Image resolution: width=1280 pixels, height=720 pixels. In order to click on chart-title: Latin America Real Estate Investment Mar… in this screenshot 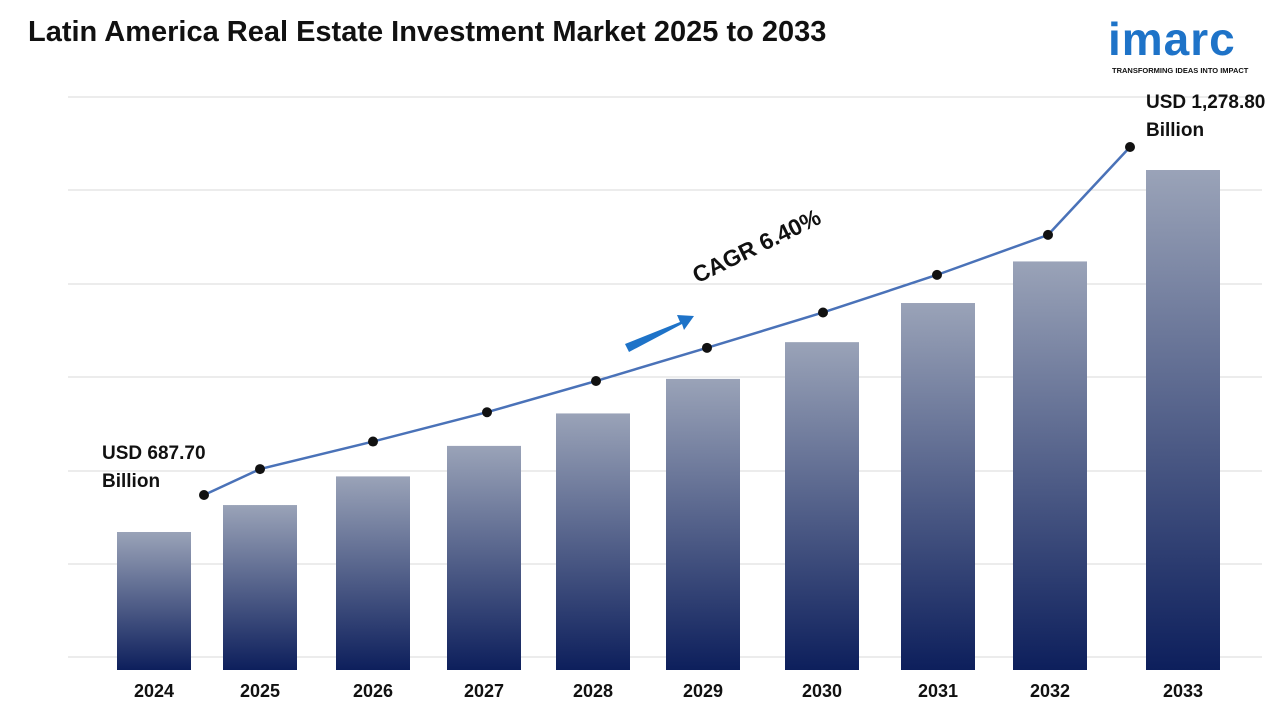, I will do `click(427, 32)`.